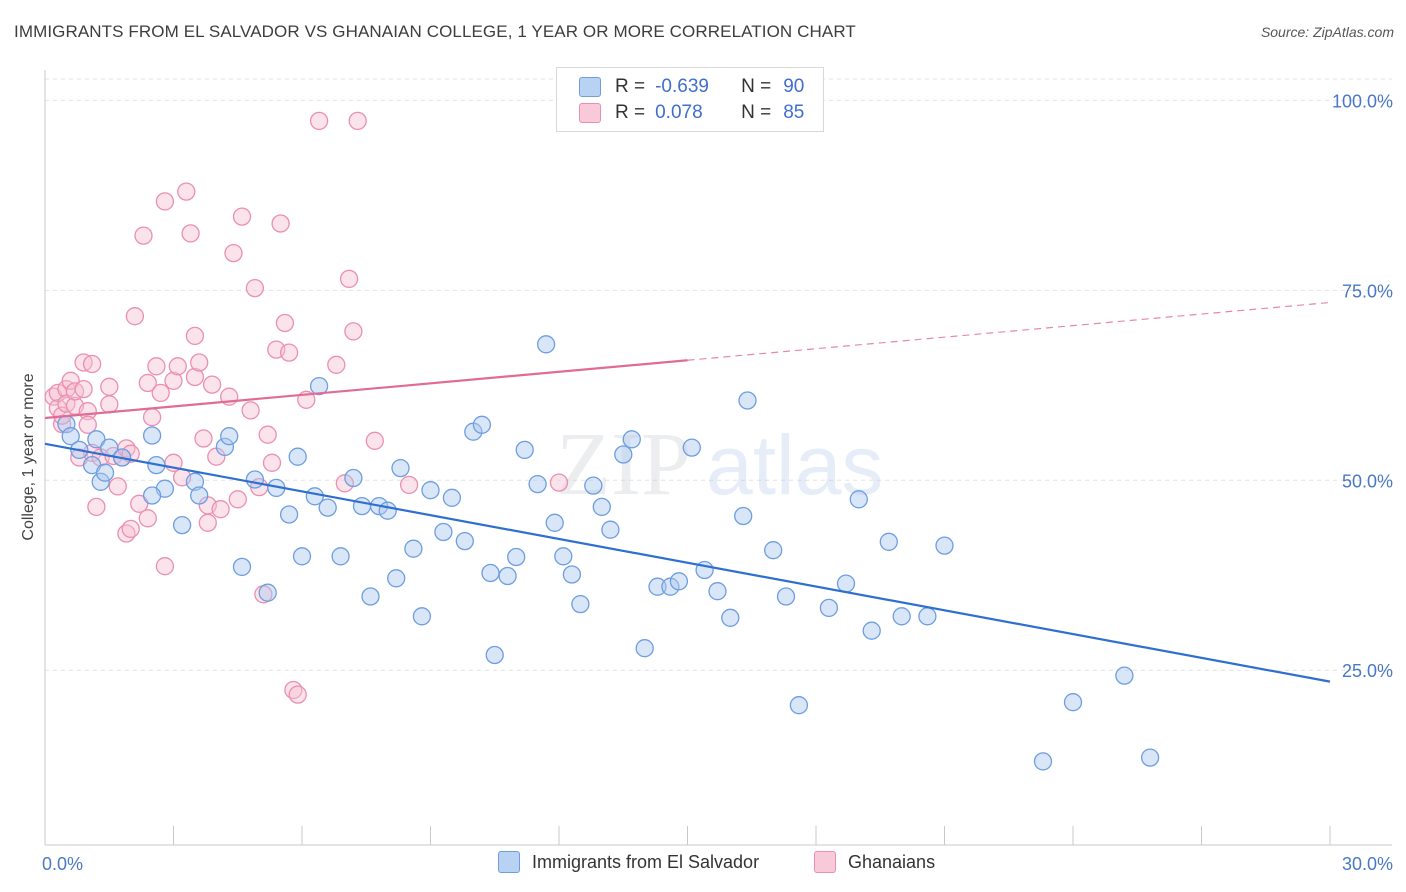 The image size is (1406, 892). I want to click on series-legend: Immigrants from El Salvador Ghanaians, so click(703, 865).